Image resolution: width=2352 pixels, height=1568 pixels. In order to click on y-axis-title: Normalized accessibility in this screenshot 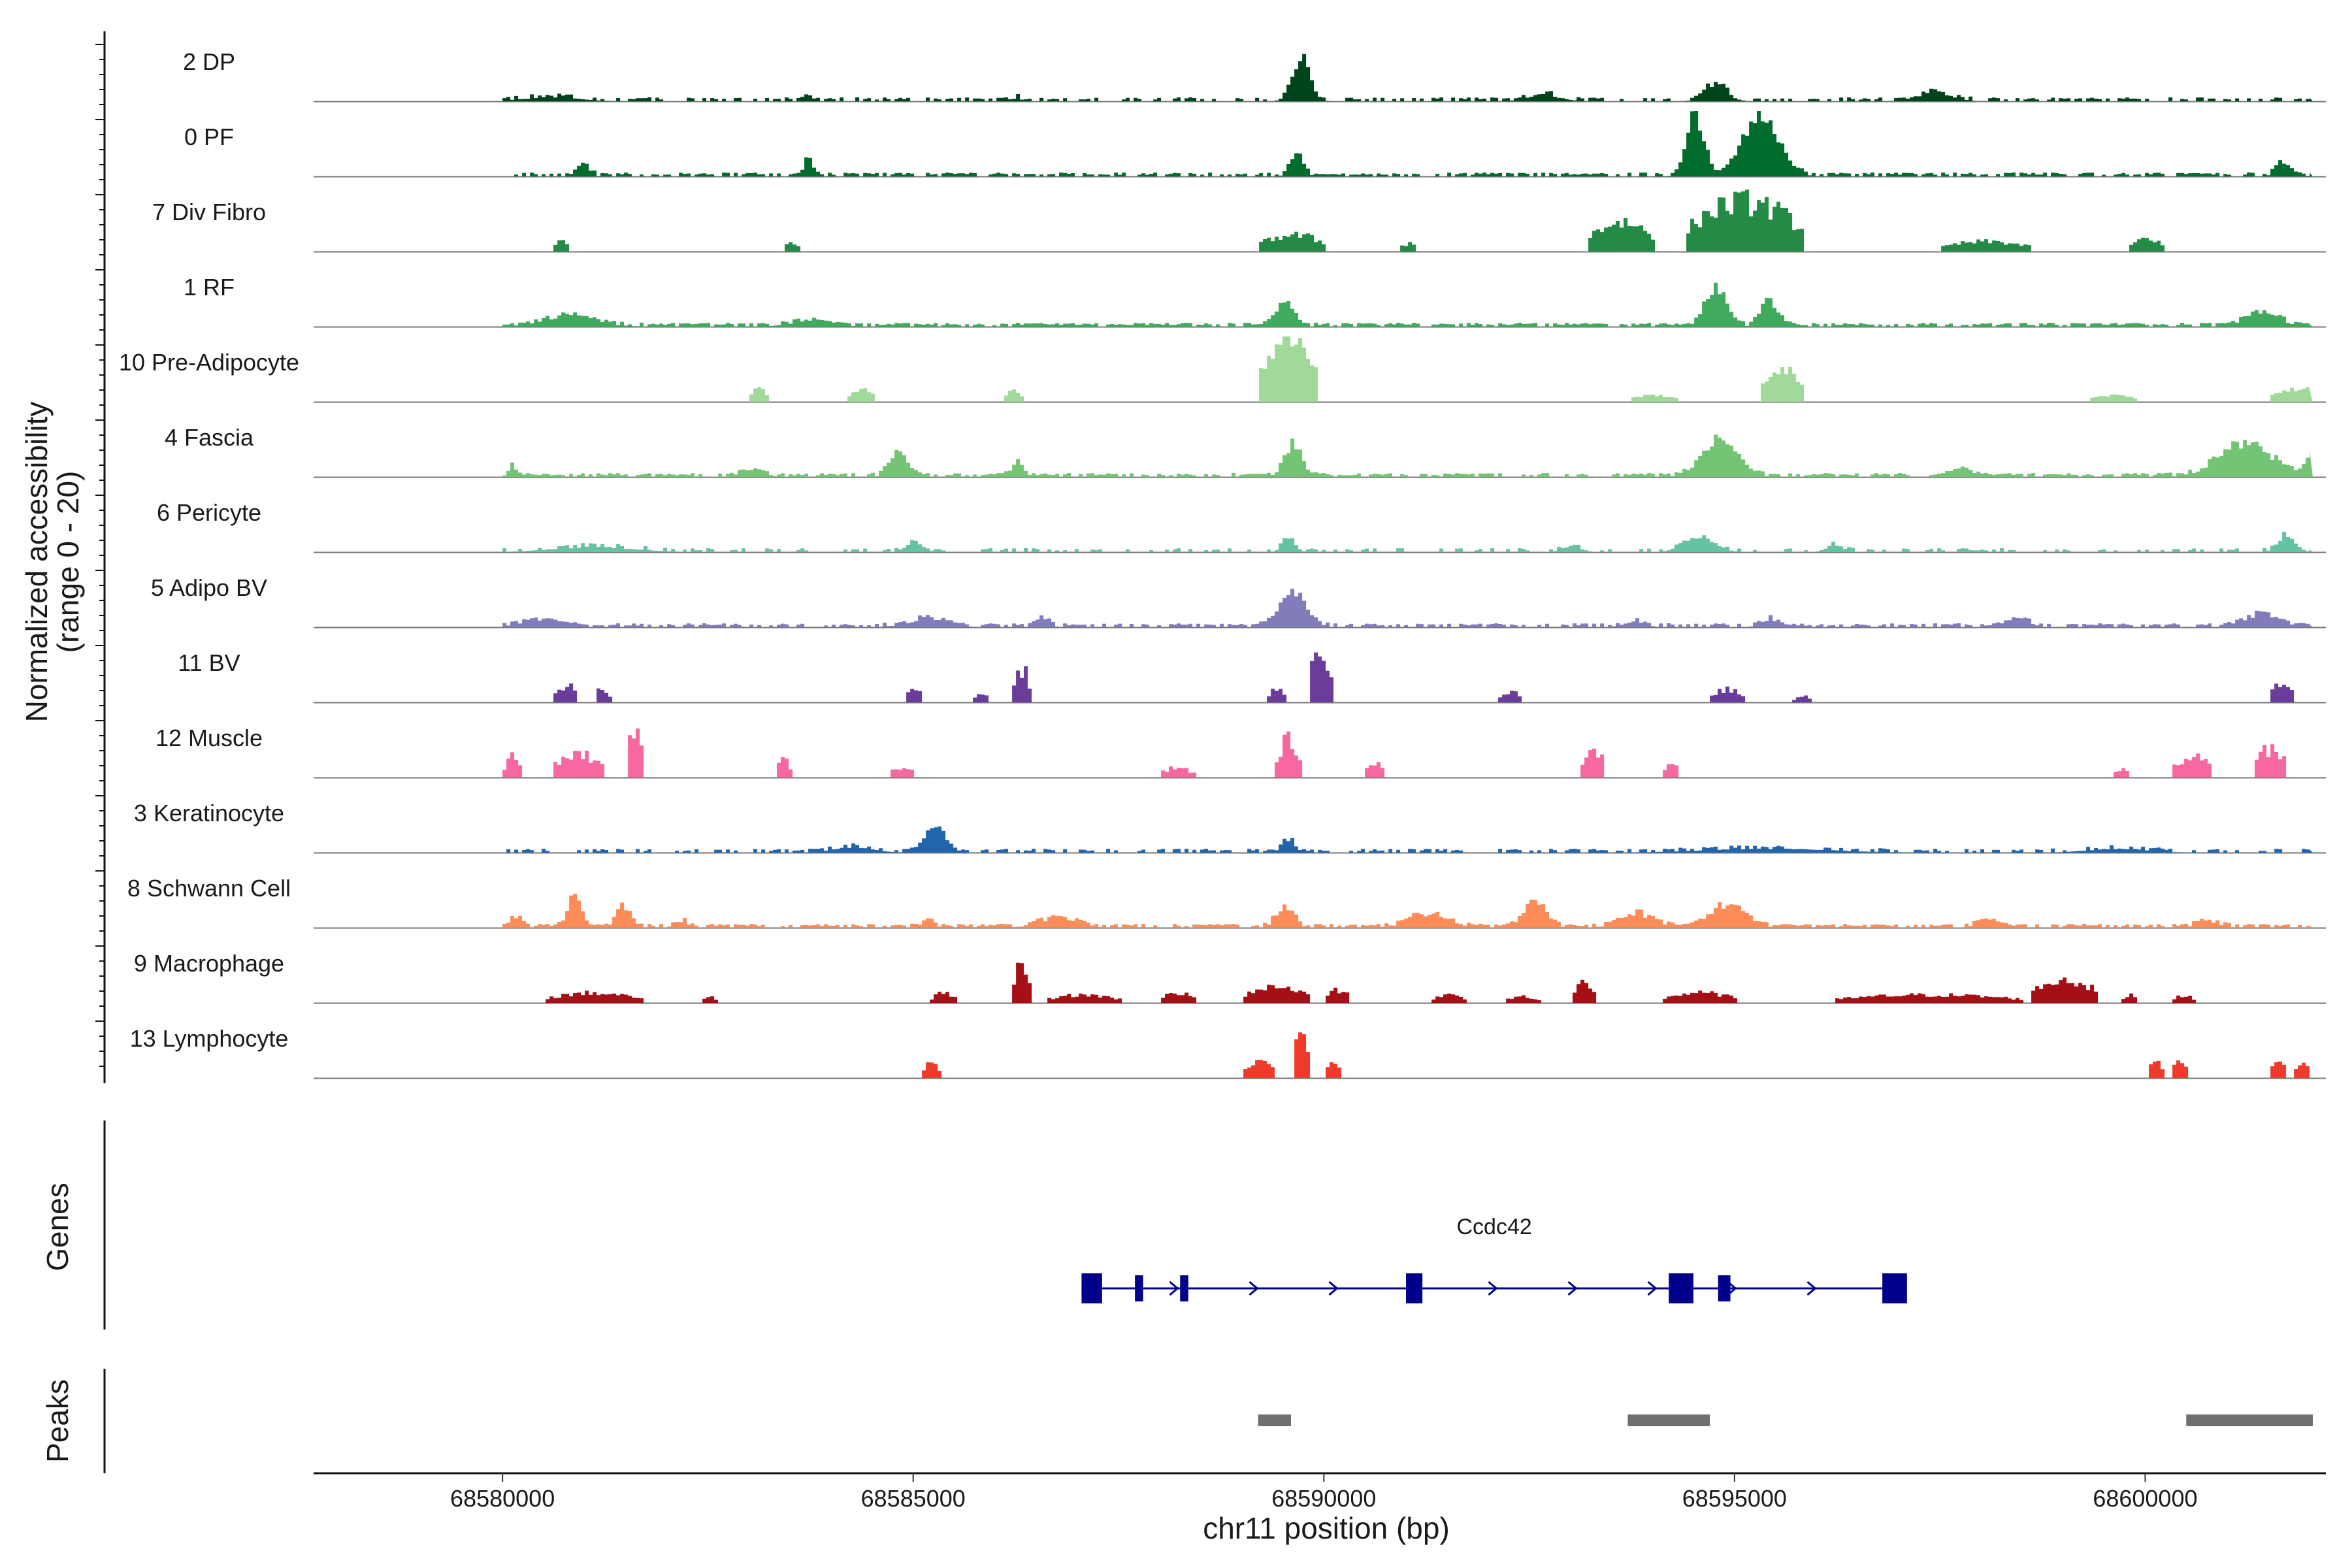, I will do `click(37, 562)`.